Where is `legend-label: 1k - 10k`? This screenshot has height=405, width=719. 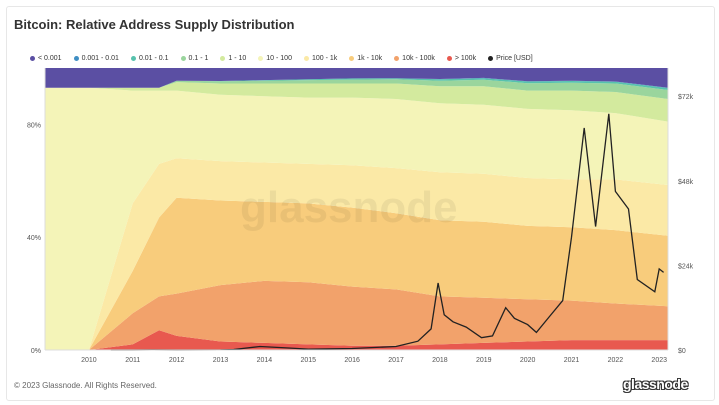 legend-label: 1k - 10k is located at coordinates (370, 58).